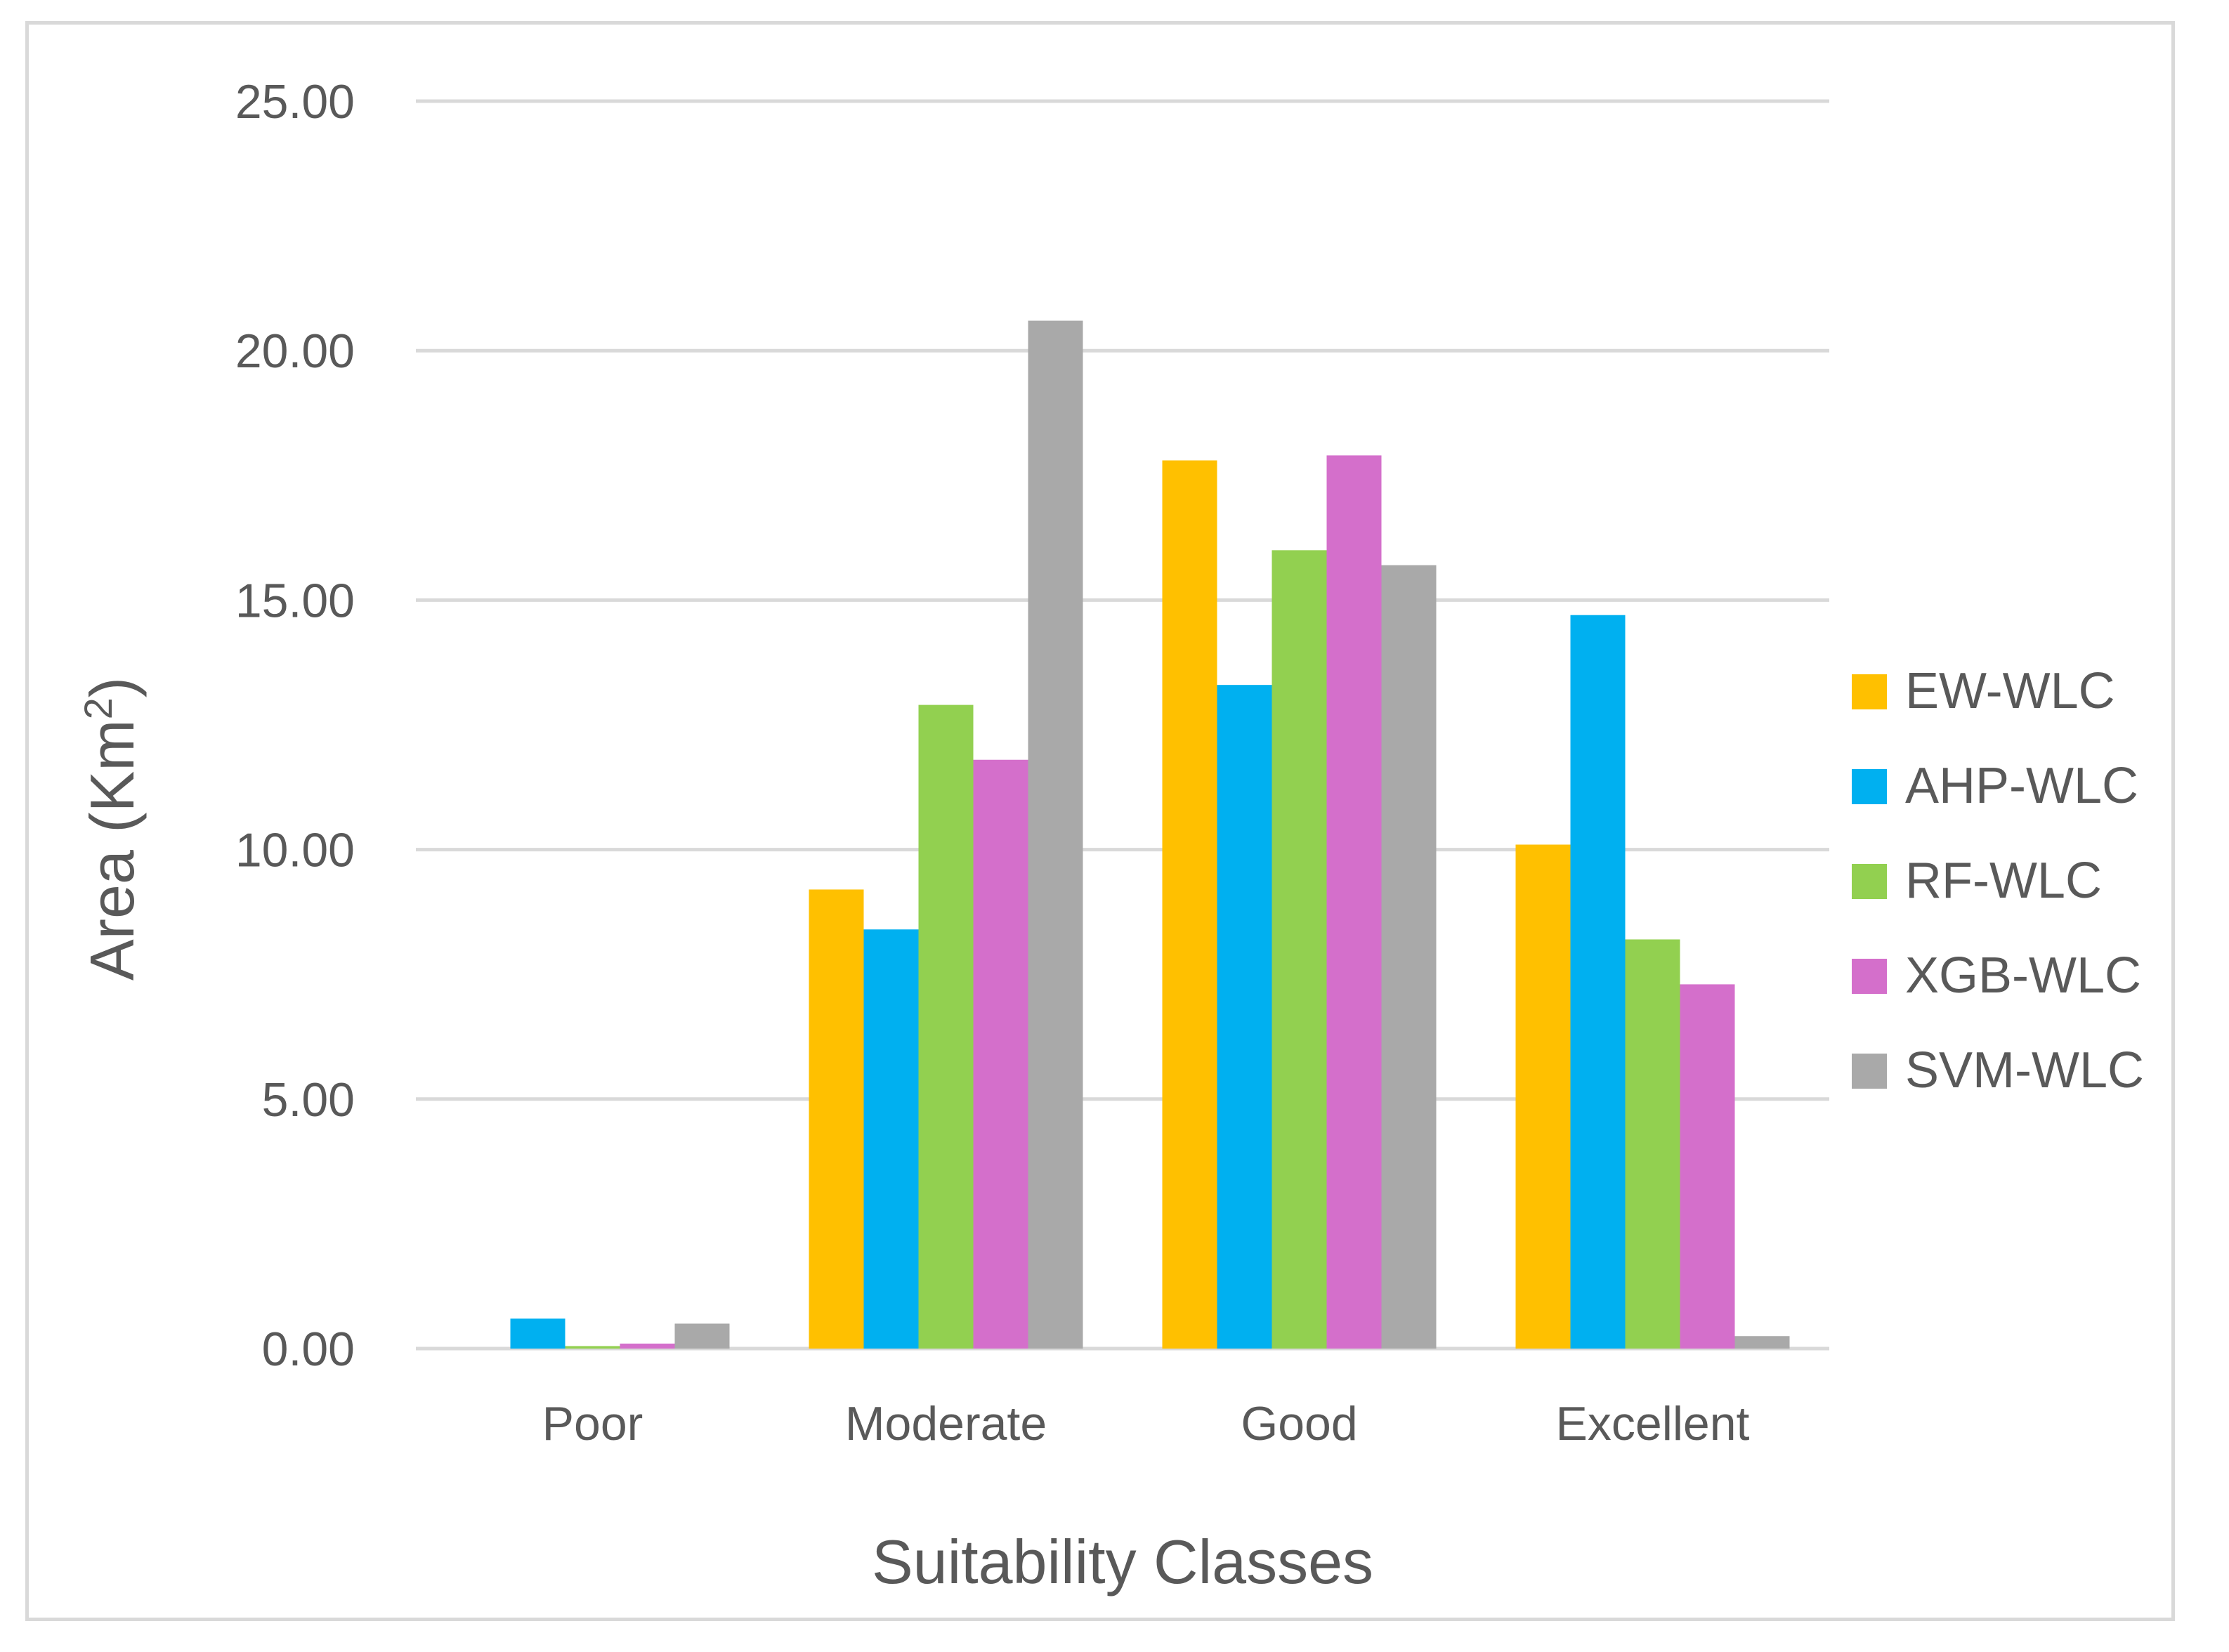 Image resolution: width=2229 pixels, height=1652 pixels. What do you see at coordinates (1299, 1423) in the screenshot?
I see `x-category-label: Good` at bounding box center [1299, 1423].